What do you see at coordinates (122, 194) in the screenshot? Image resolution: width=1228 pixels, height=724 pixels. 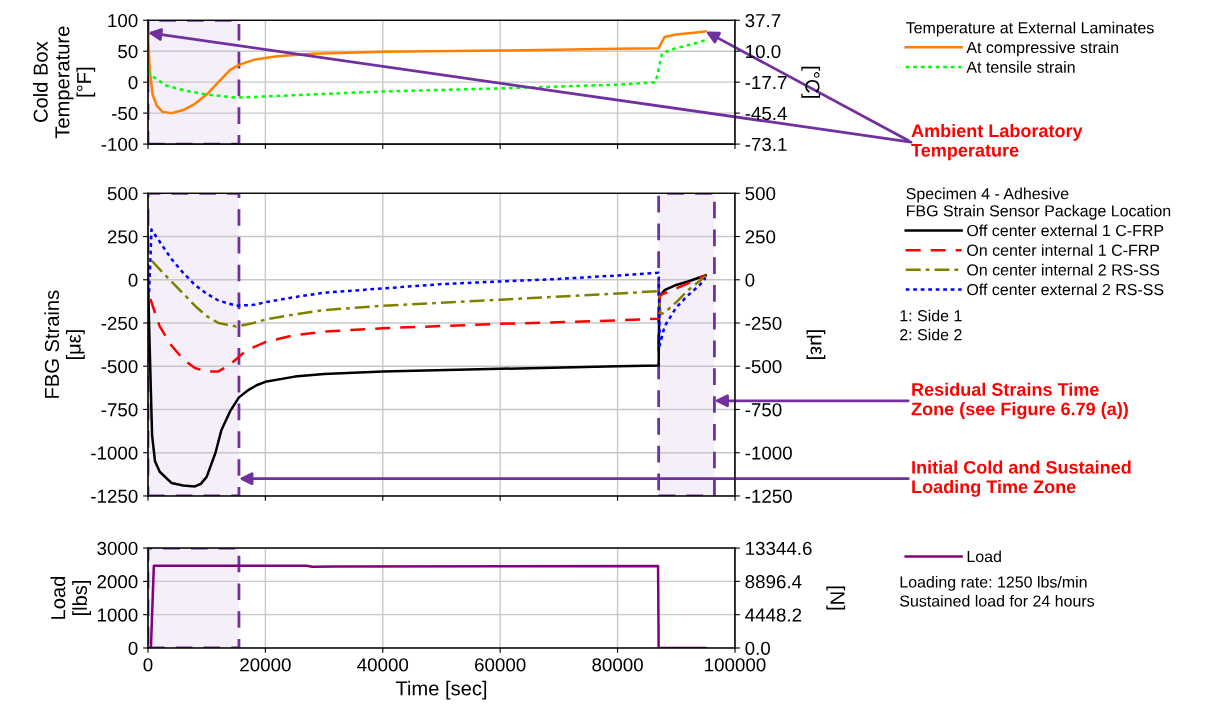 I see `y-tick-label: 500` at bounding box center [122, 194].